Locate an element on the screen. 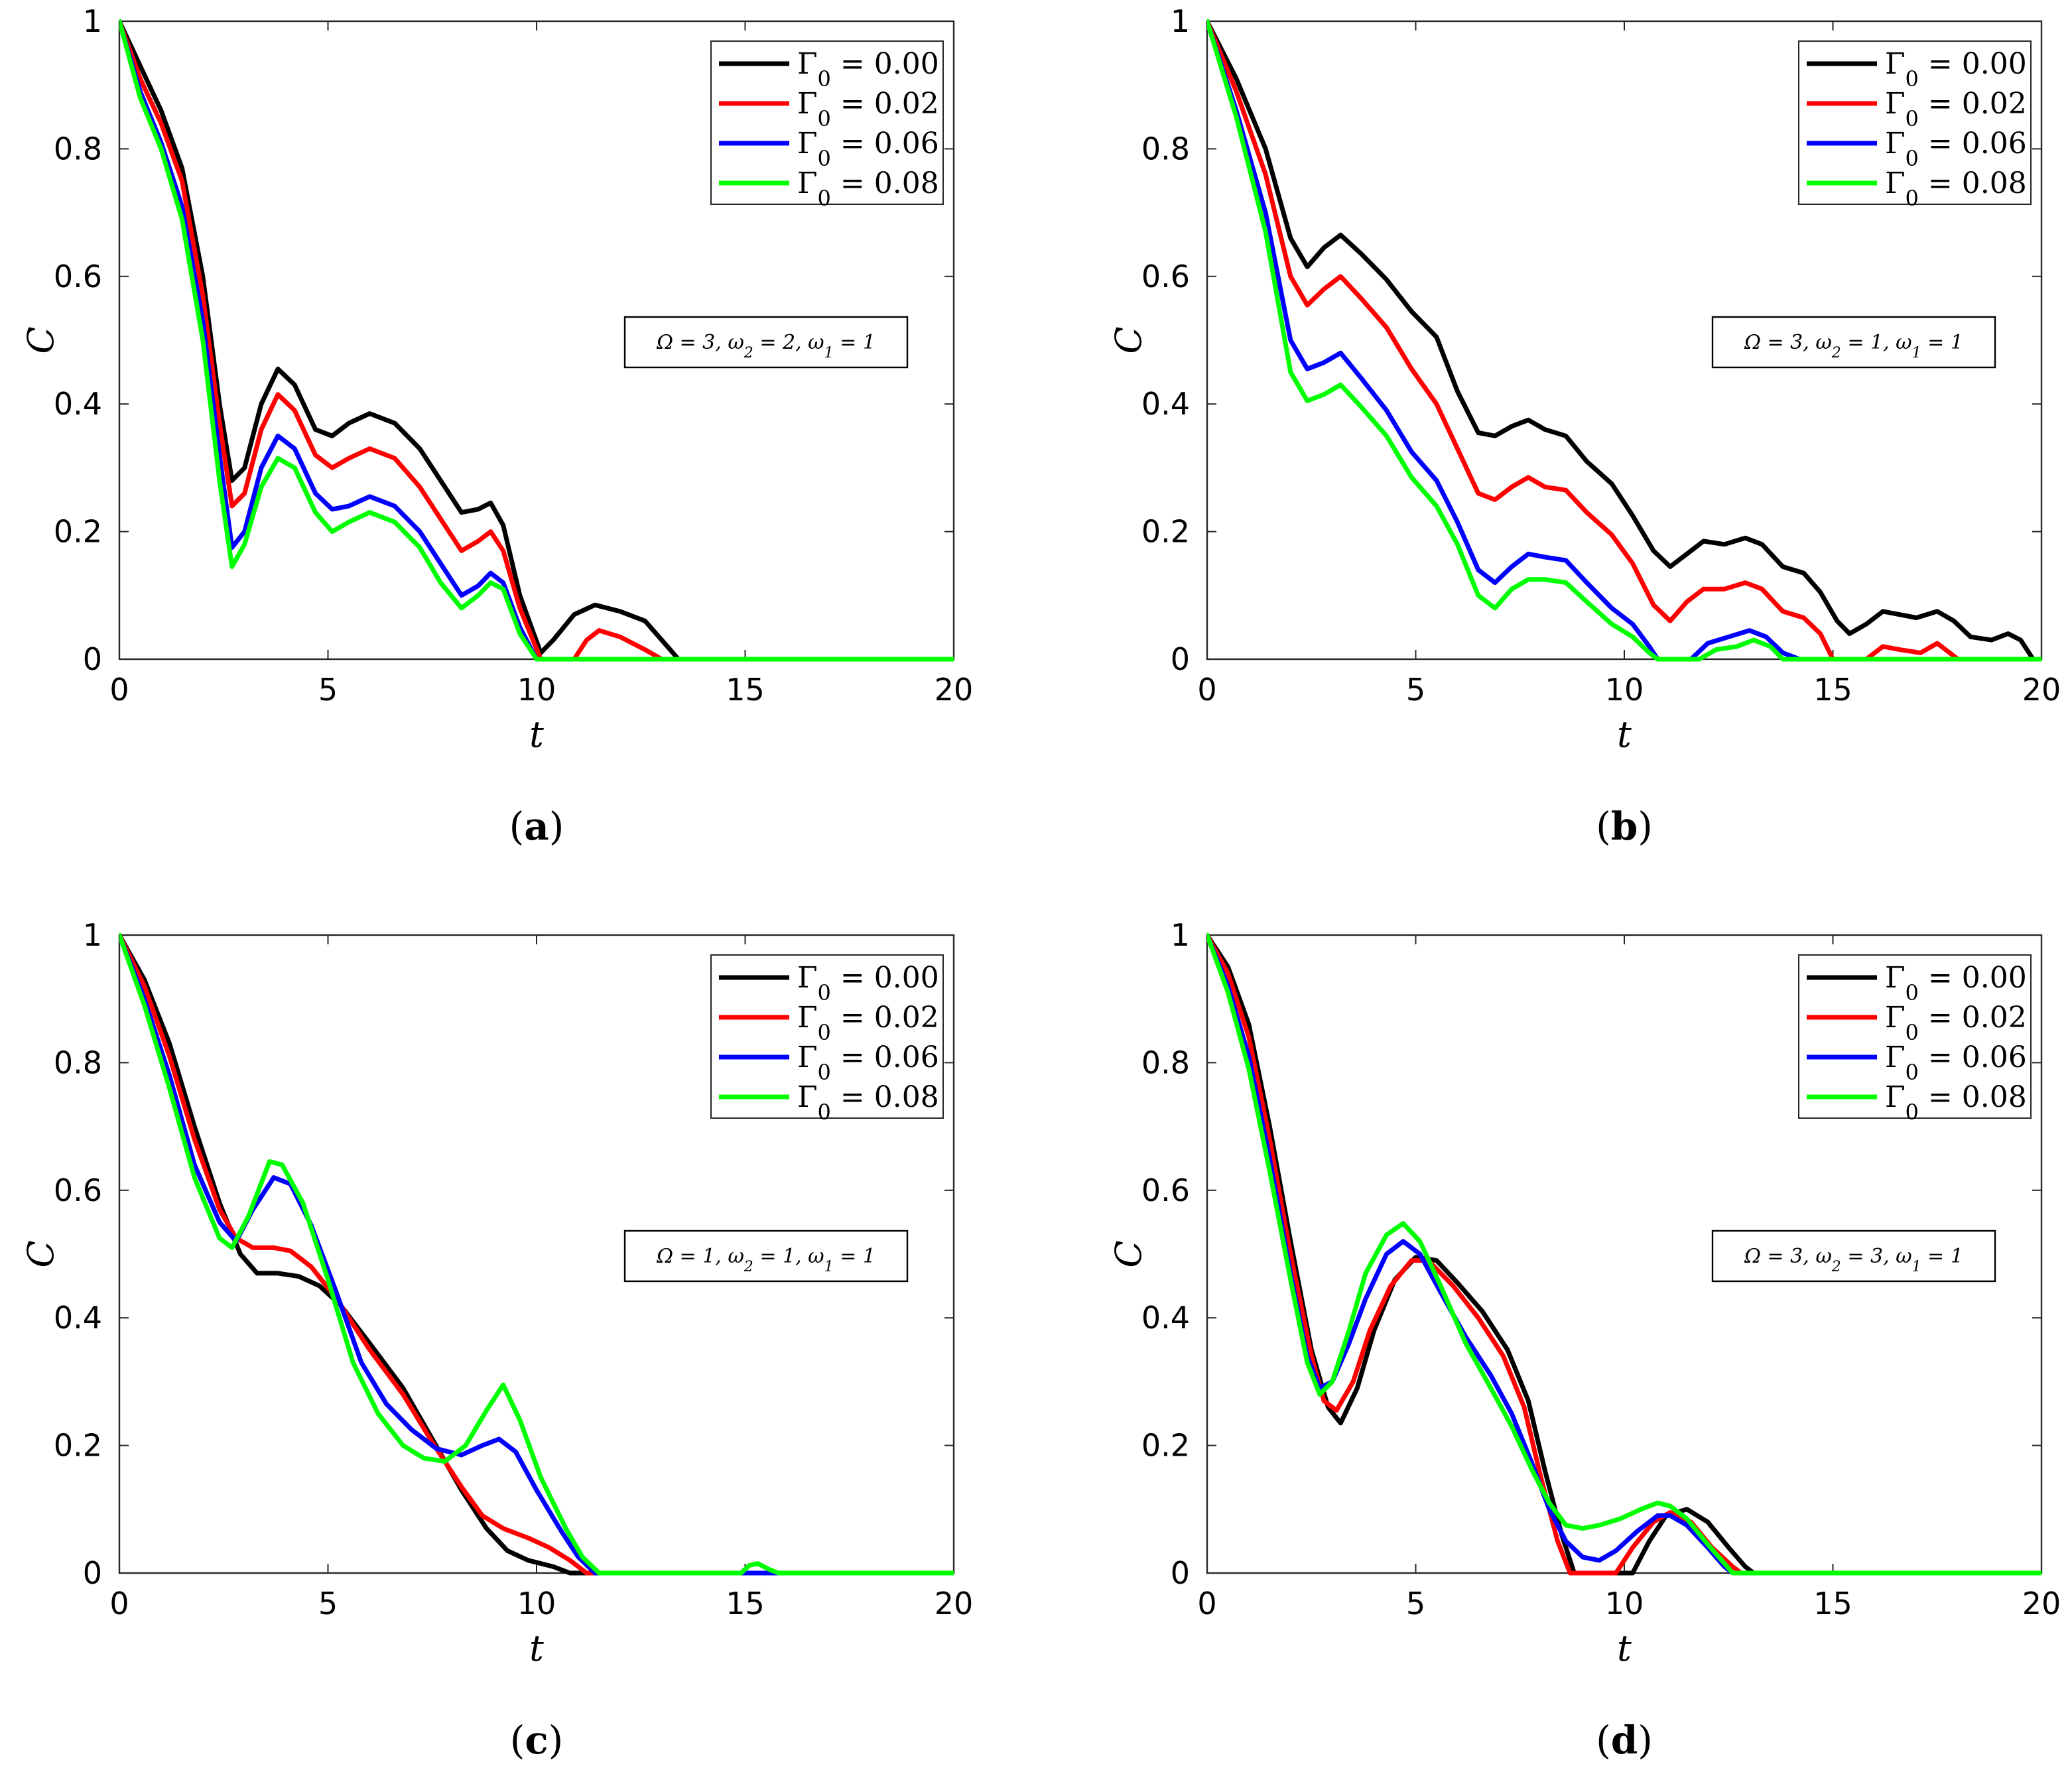  annotation-text: Ω = 3, ω2 = 3, ω1 = 1 is located at coordinates (1853, 1260).